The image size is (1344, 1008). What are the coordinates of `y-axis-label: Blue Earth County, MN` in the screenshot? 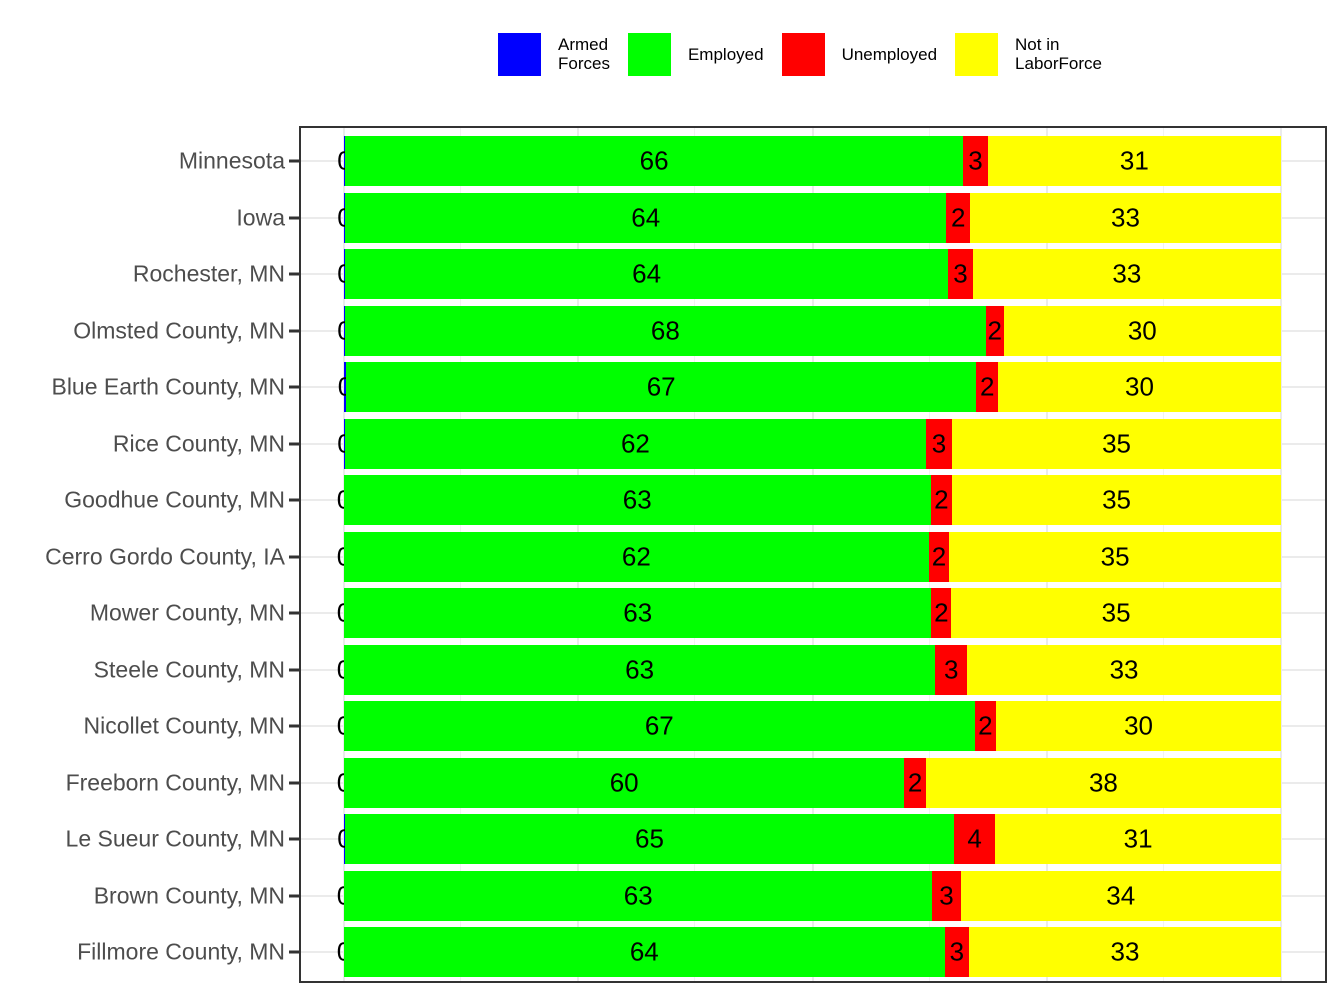 It's located at (168, 386).